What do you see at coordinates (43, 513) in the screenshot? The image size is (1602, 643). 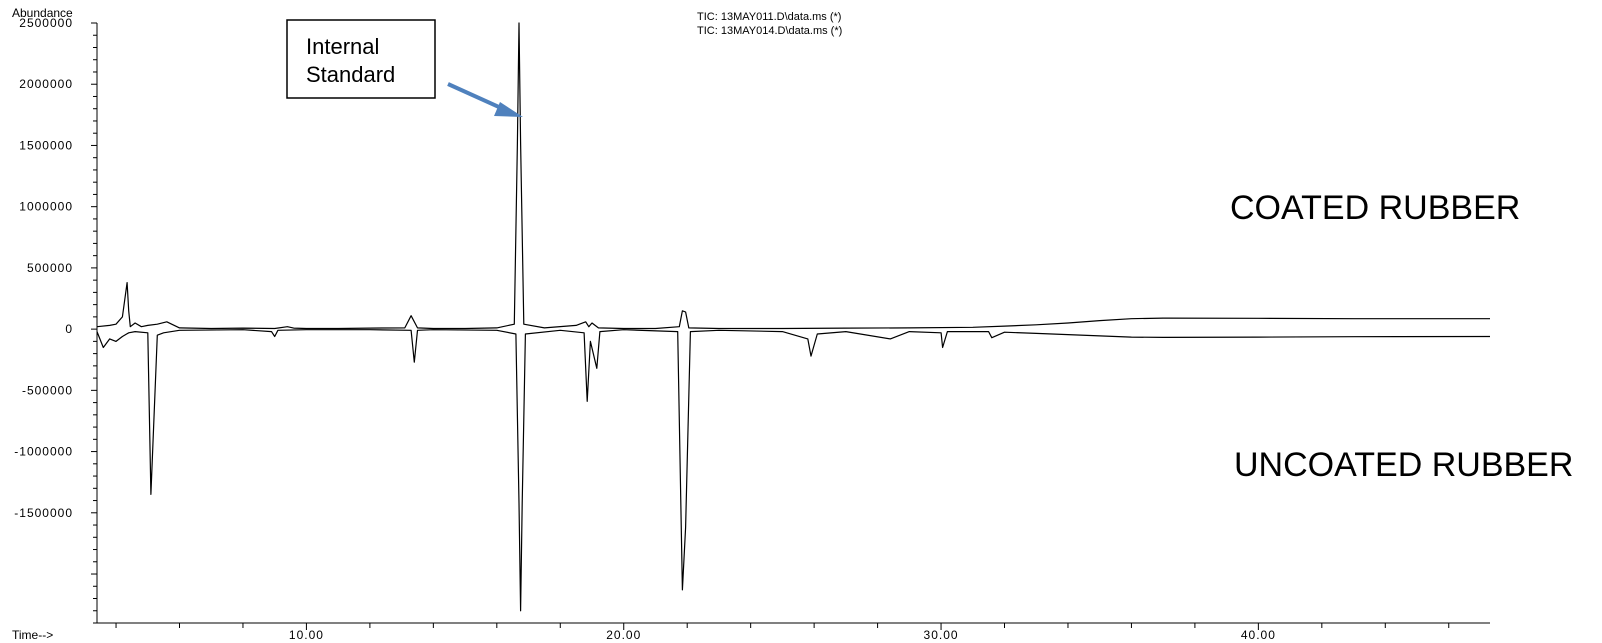 I see `y-tick-label: -1500000` at bounding box center [43, 513].